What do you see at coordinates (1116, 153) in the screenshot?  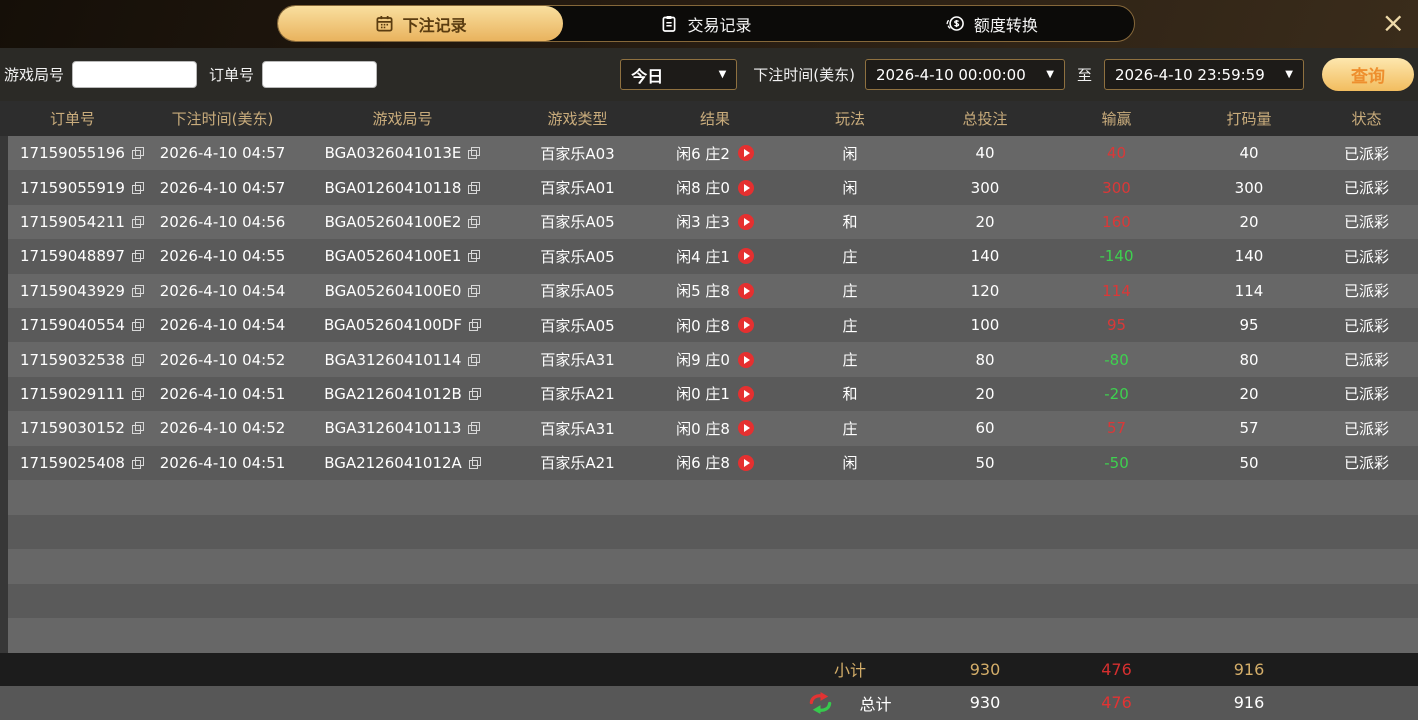 I see `cell-win-loss: 40` at bounding box center [1116, 153].